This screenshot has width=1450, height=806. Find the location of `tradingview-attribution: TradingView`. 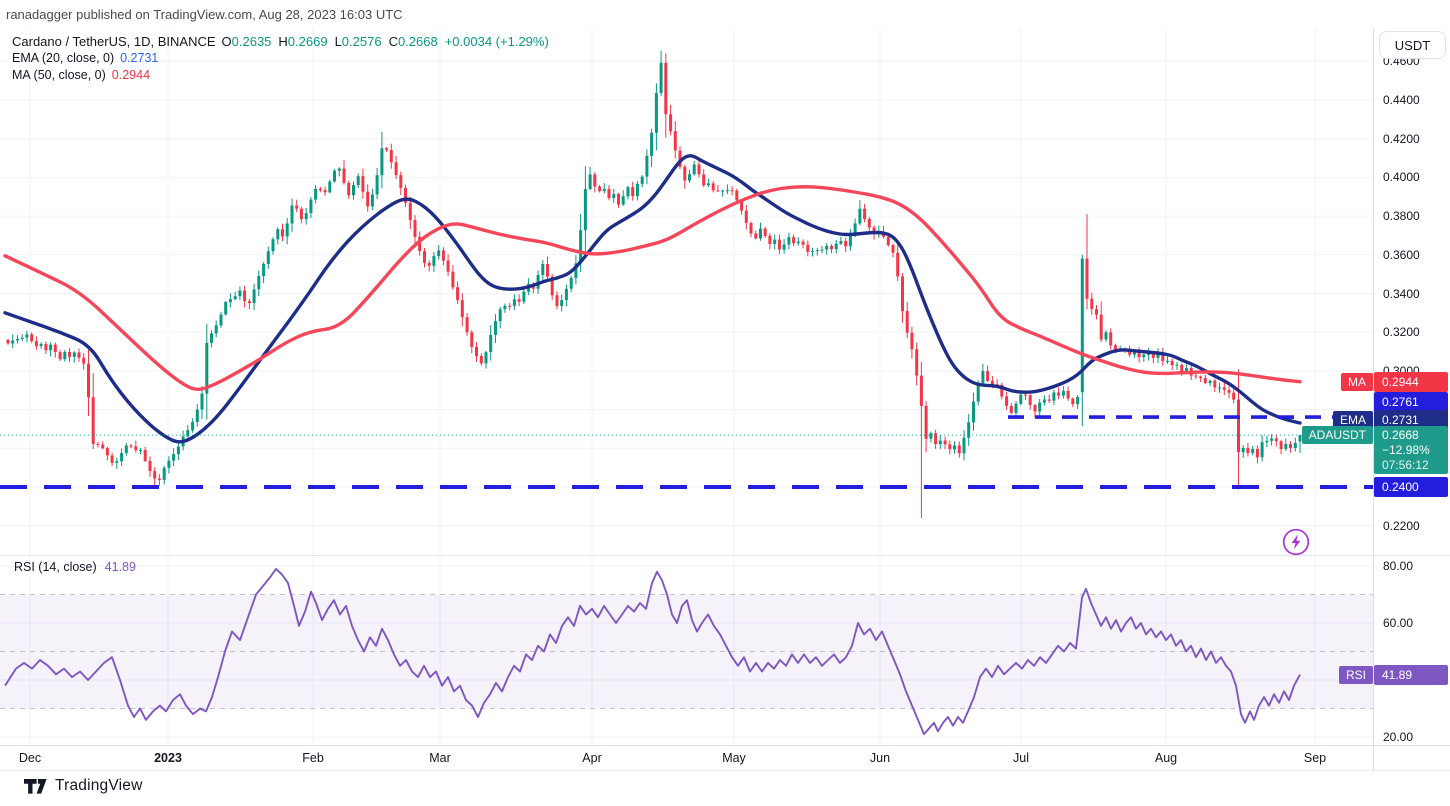

tradingview-attribution: TradingView is located at coordinates (83, 786).